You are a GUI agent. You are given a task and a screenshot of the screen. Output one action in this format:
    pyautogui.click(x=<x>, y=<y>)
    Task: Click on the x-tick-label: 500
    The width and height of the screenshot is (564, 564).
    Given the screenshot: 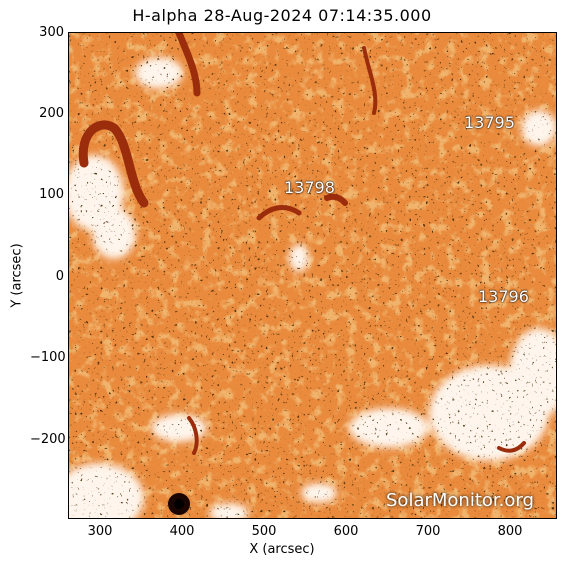 What is the action you would take?
    pyautogui.click(x=264, y=531)
    